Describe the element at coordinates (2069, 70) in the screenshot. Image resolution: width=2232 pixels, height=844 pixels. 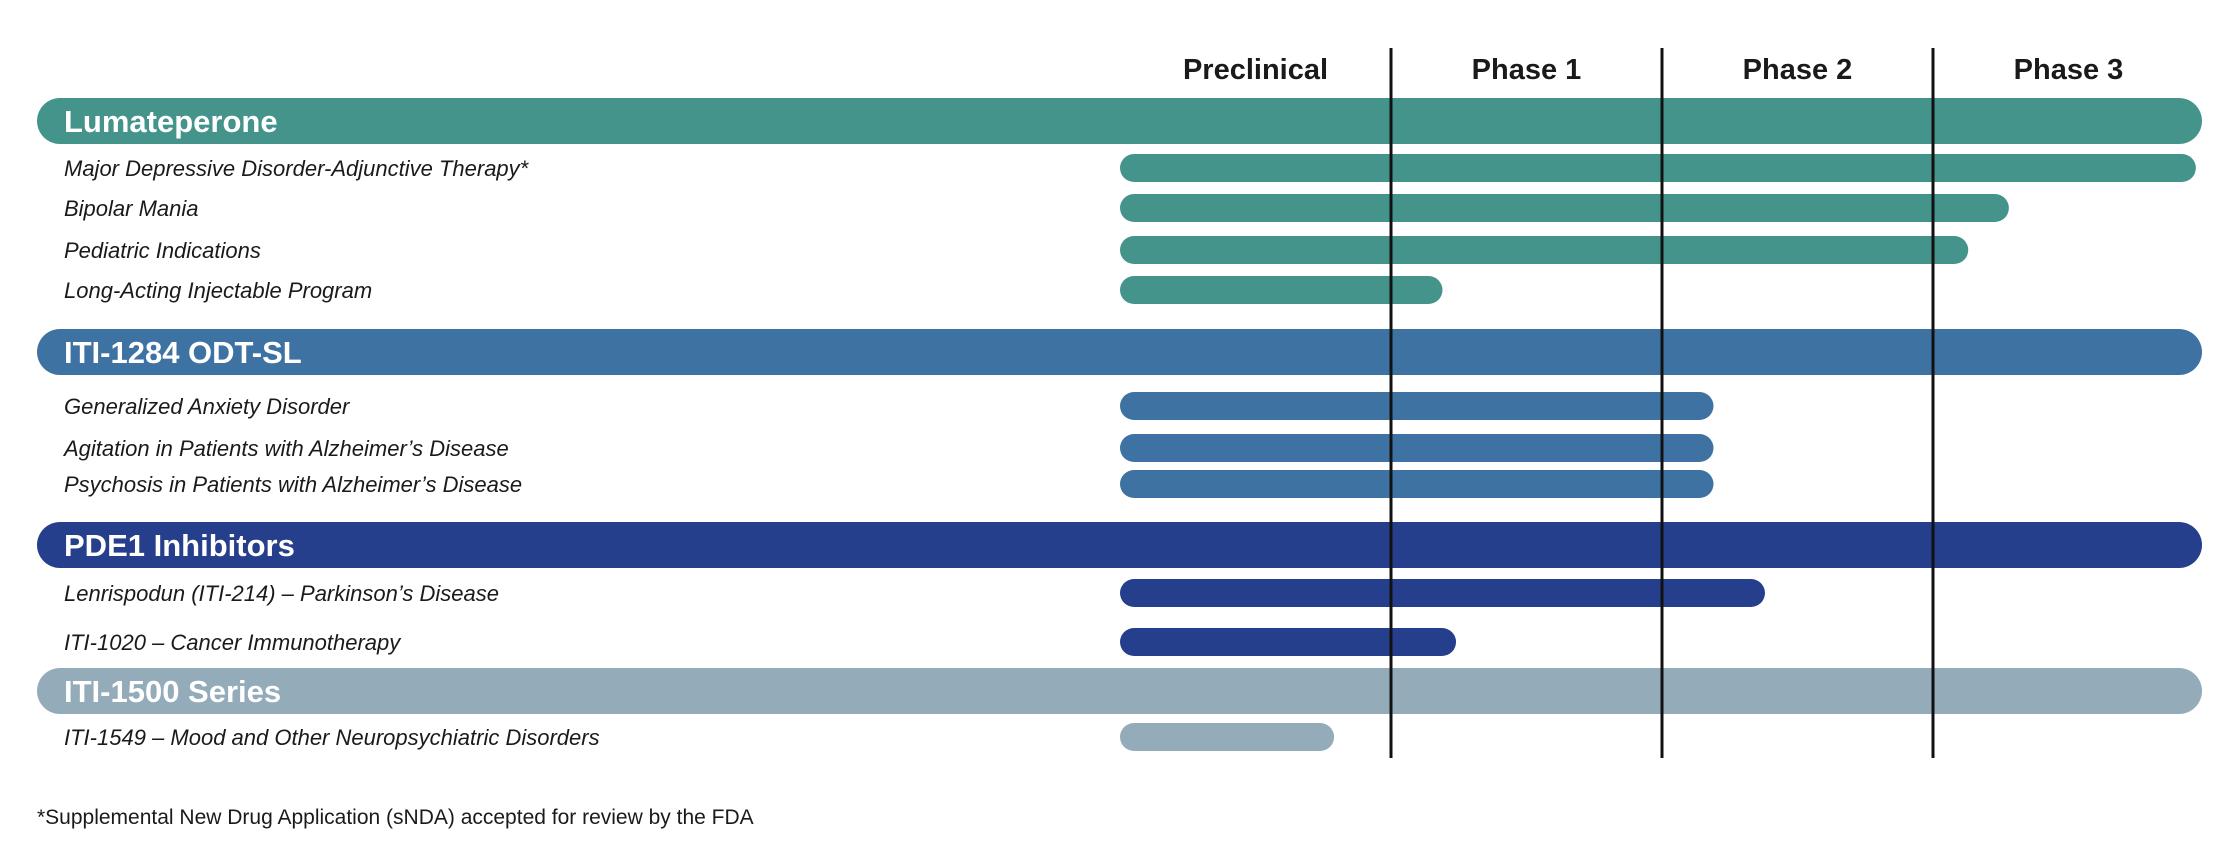
I see `phase-label: Phase 3` at that location.